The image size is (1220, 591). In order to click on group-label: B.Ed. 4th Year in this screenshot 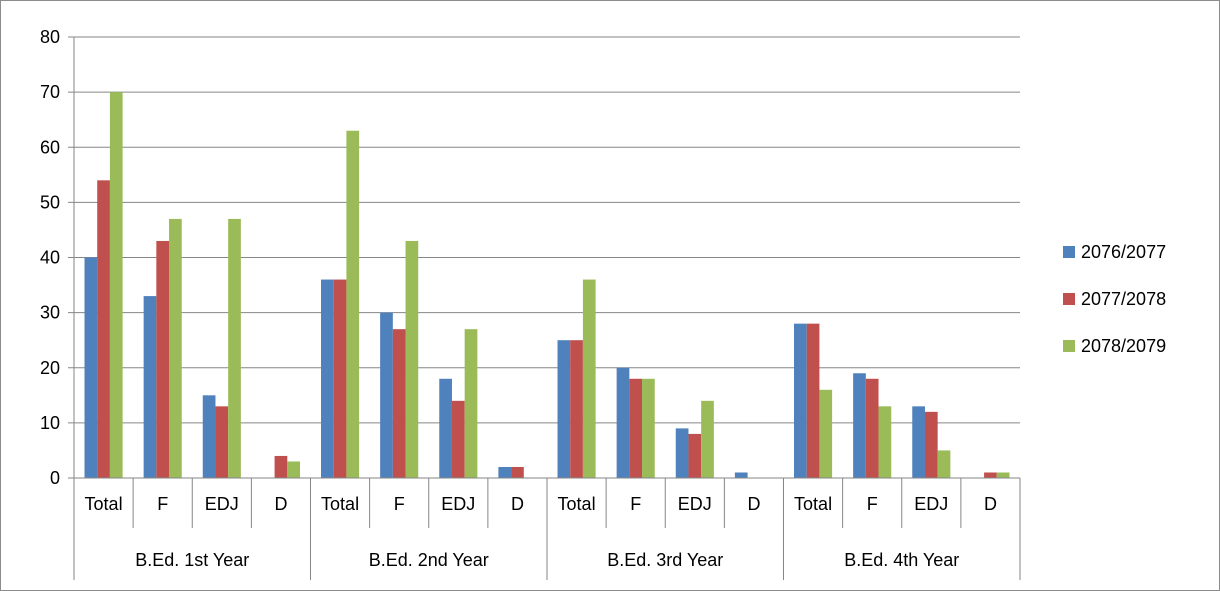, I will do `click(901, 560)`.